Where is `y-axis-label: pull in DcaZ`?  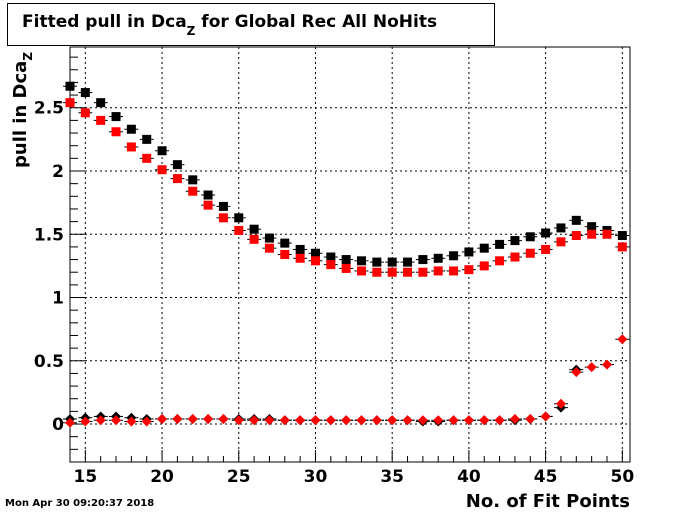
y-axis-label: pull in DcaZ is located at coordinates (22, 110).